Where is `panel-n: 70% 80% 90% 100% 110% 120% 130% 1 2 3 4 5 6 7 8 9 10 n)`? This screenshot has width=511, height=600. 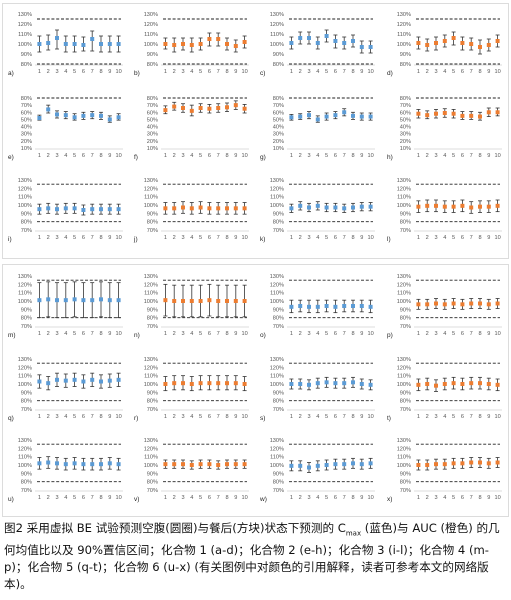 panel-n: 70% 80% 90% 100% 110% 120% 130% 1 2 3 4 5 6 7 8 9 10 n) is located at coordinates (191, 306).